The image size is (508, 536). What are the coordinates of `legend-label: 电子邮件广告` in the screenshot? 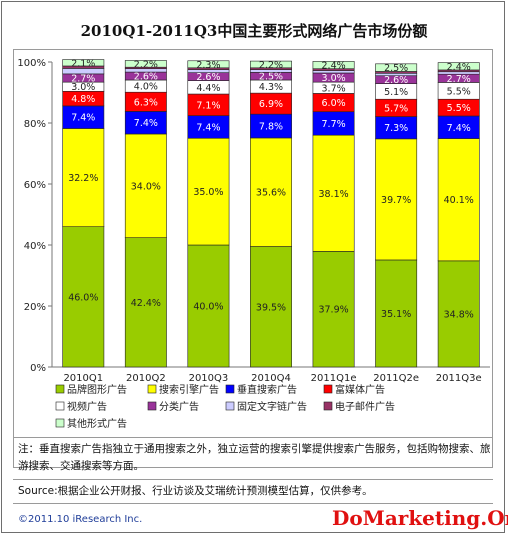 It's located at (365, 406).